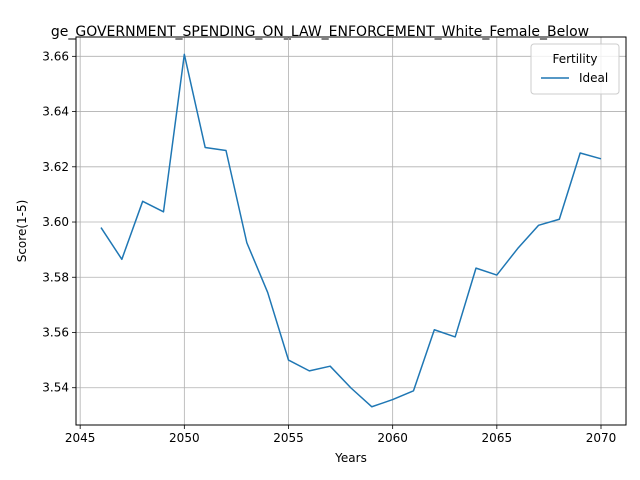 The image size is (640, 480). I want to click on legend-box, so click(575, 69).